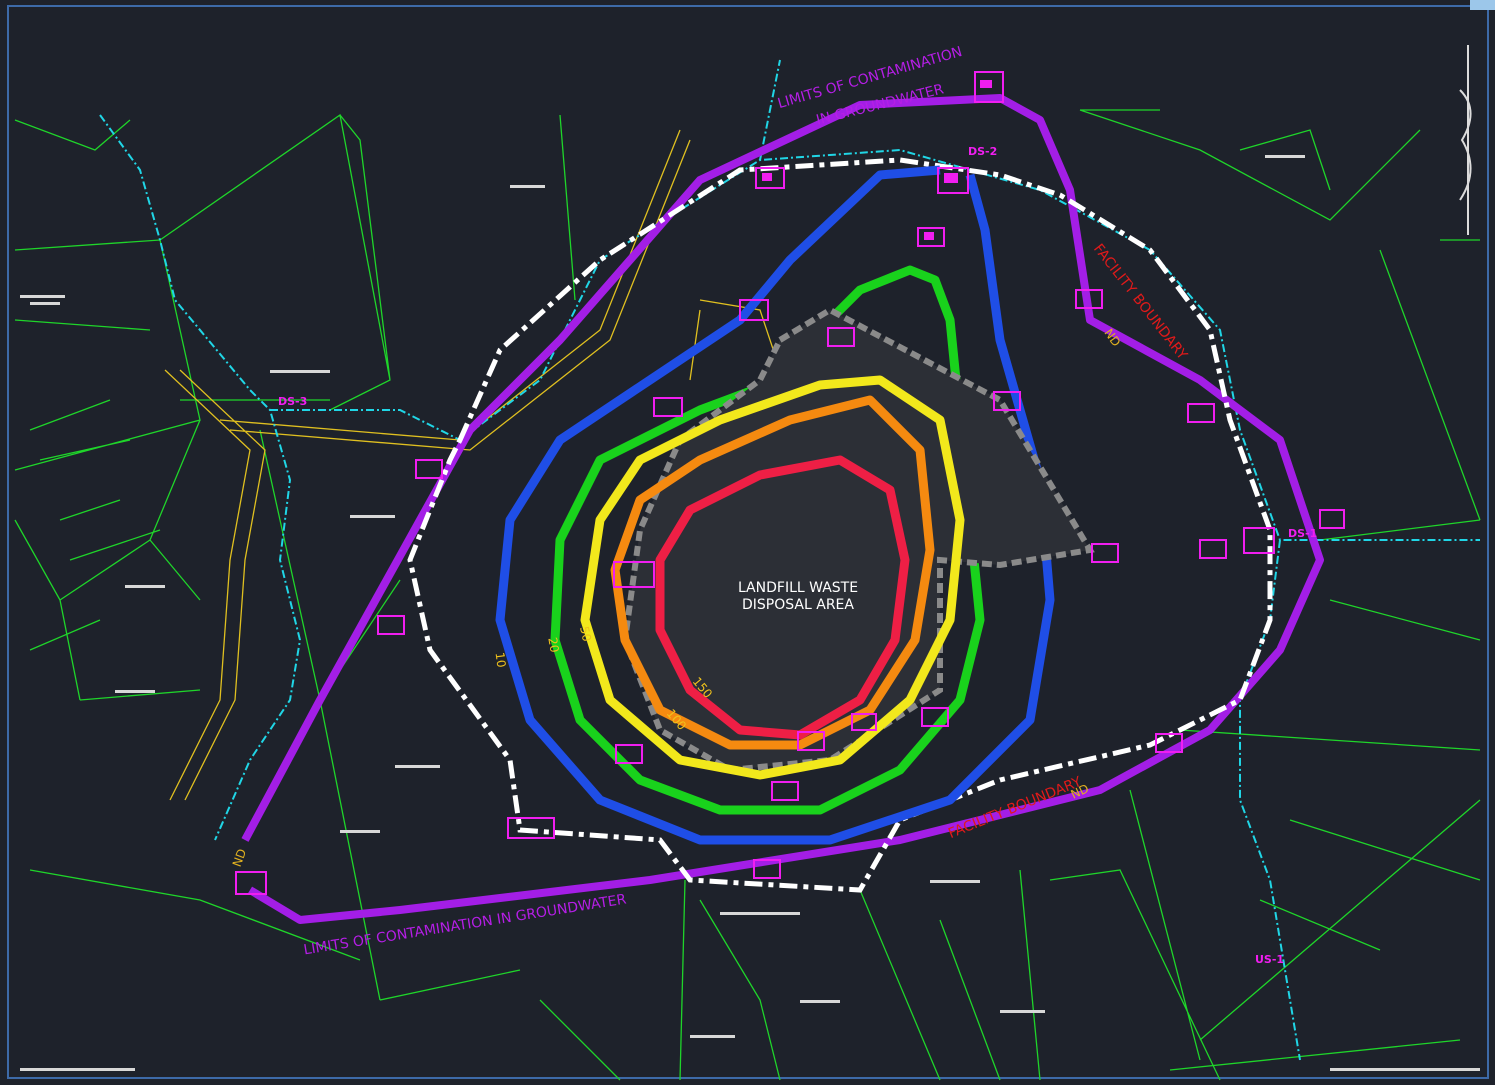 The image size is (1495, 1085). I want to click on contour-label: 10, so click(500, 659).